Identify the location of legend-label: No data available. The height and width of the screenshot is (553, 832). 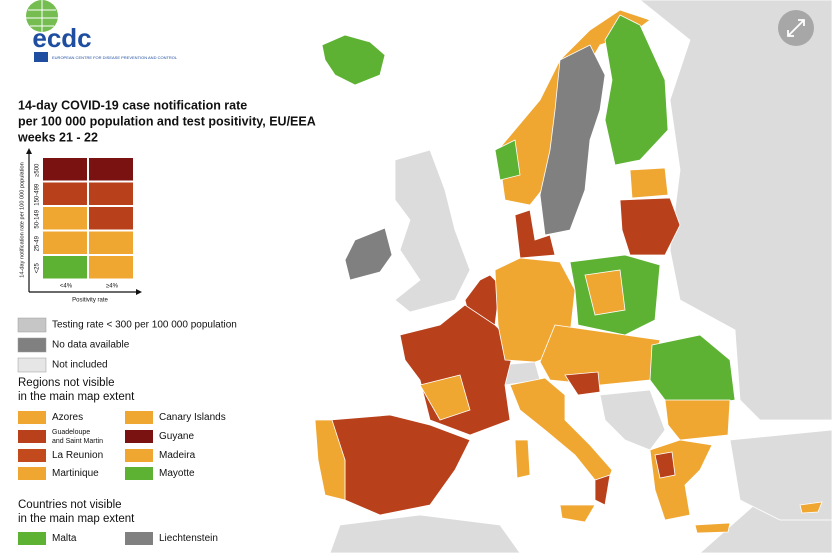
(91, 345).